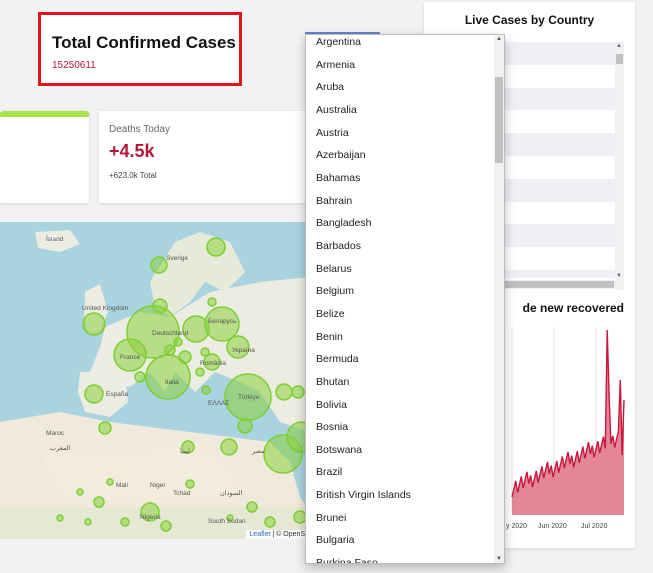 This screenshot has width=653, height=573. Describe the element at coordinates (529, 20) in the screenshot. I see `live-cases-title: Live Cases by Country` at that location.